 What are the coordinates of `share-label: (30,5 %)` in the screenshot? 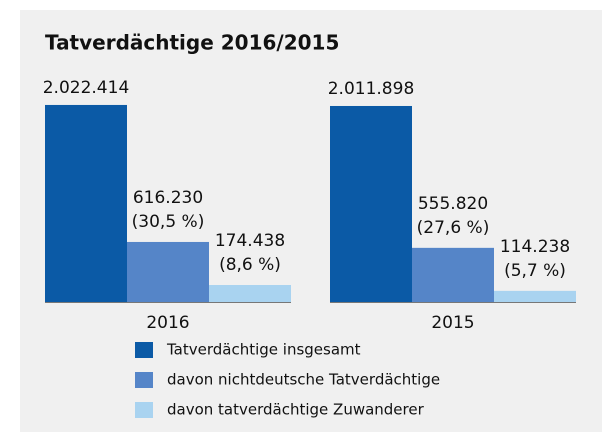 It's located at (168, 222).